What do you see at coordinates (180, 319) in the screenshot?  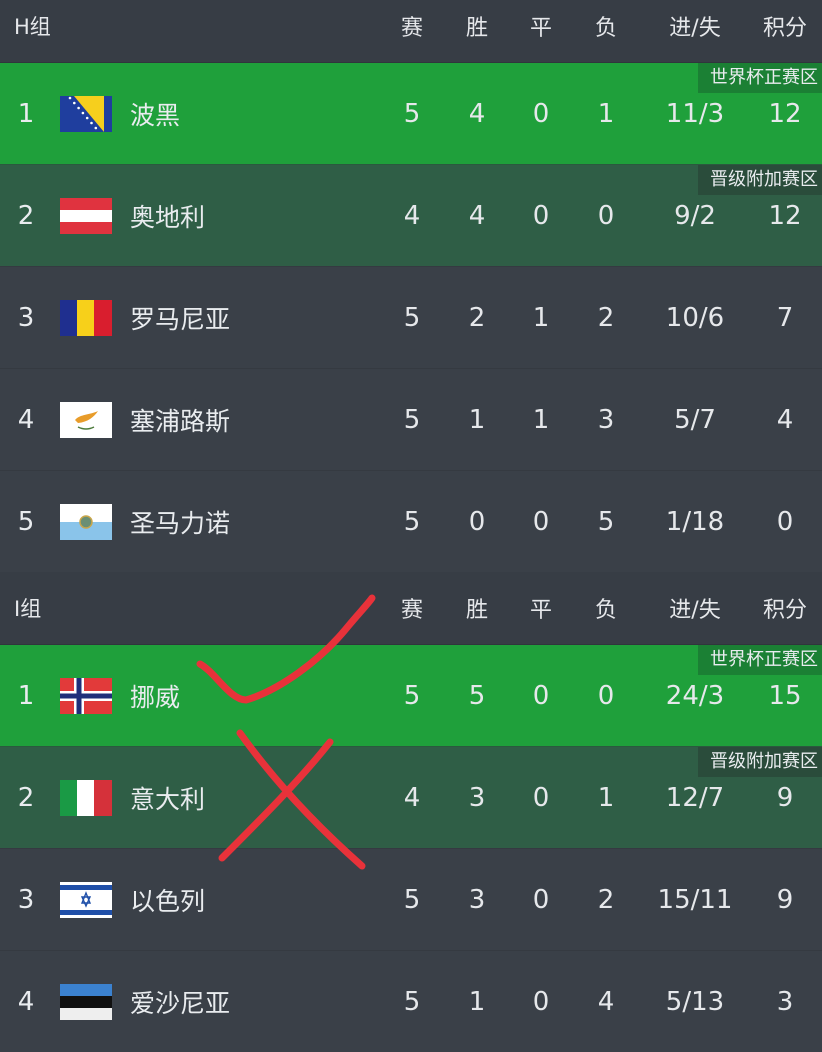 I see `team-name: 罗马尼亚` at bounding box center [180, 319].